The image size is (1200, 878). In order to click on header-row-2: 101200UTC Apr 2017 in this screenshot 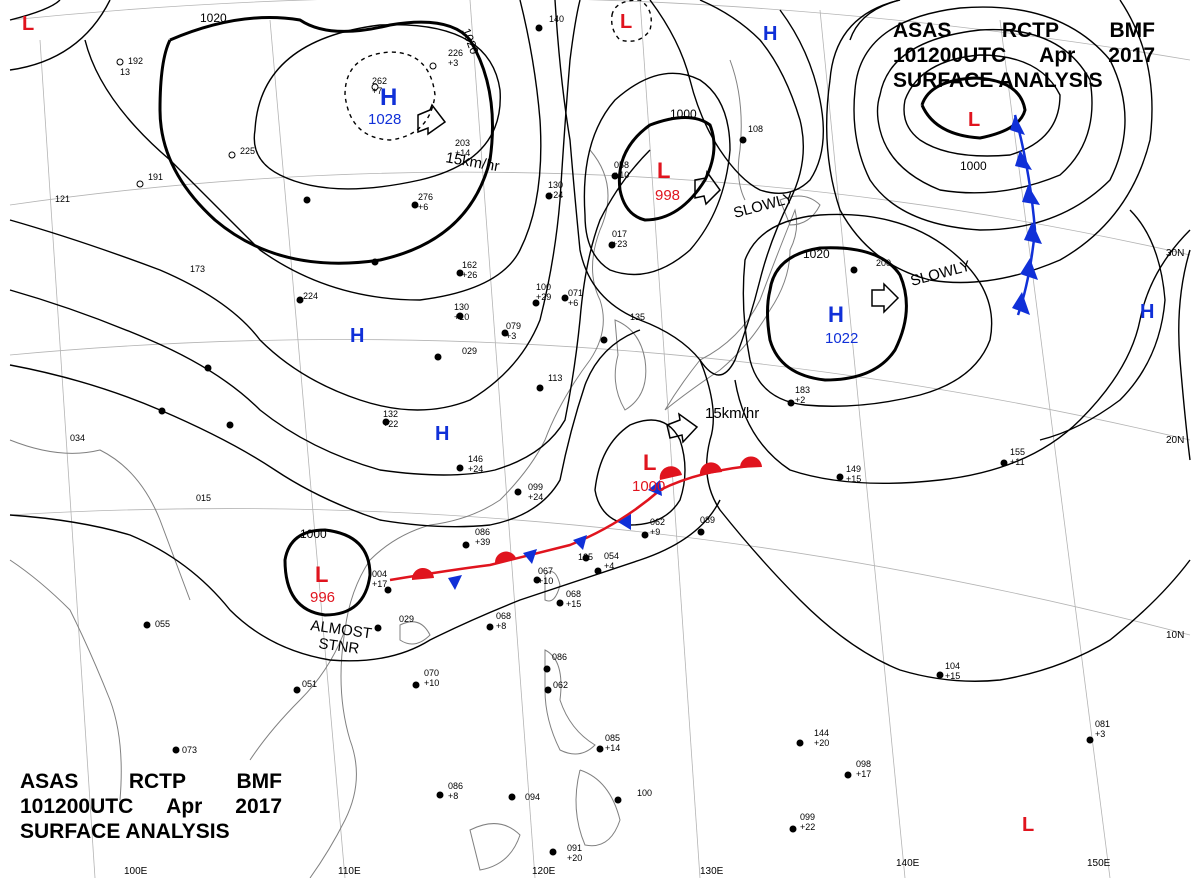, I will do `click(1024, 55)`.